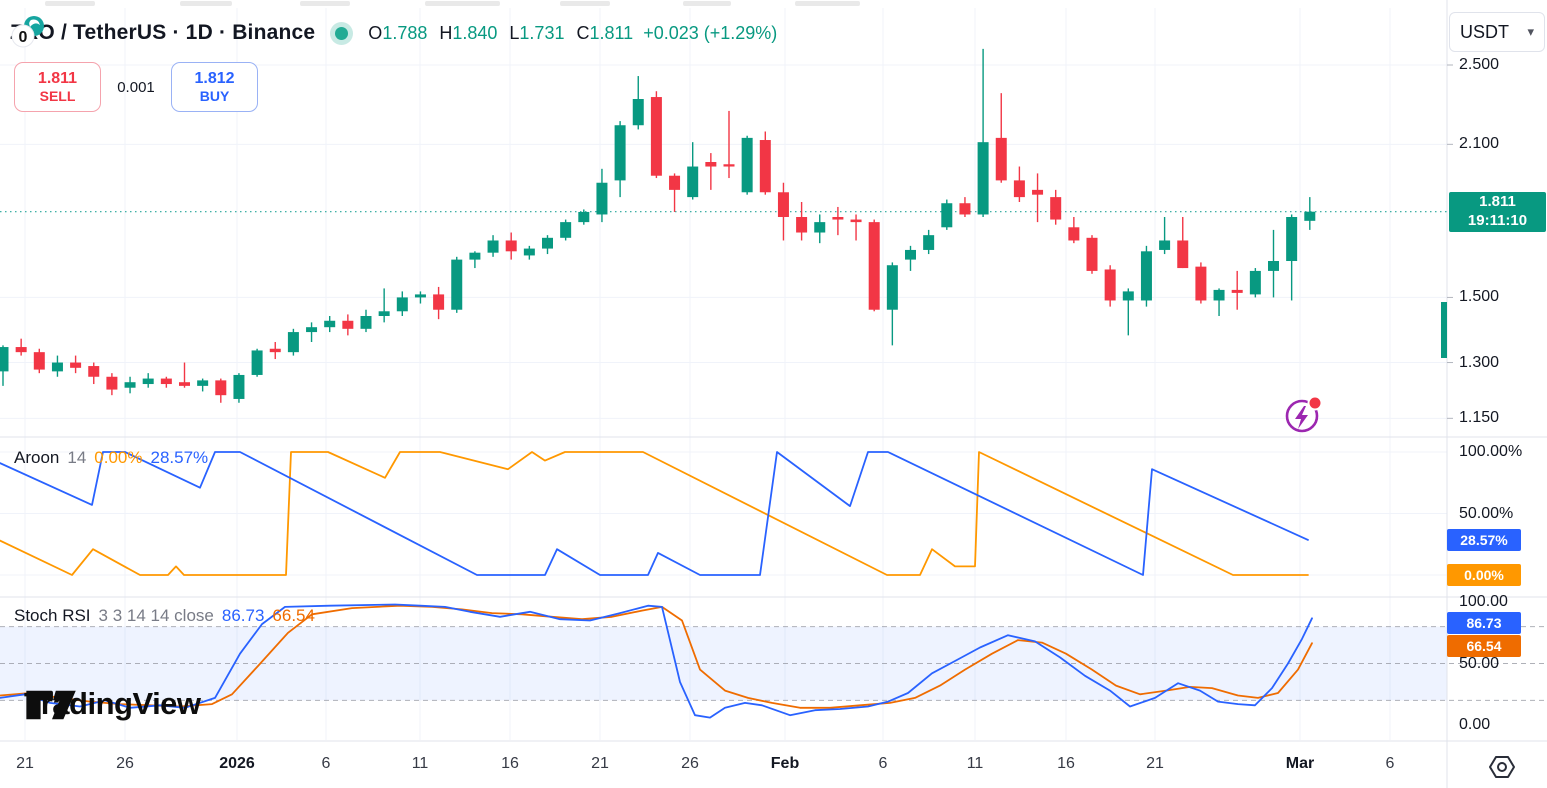 Image resolution: width=1547 pixels, height=788 pixels. What do you see at coordinates (118, 457) in the screenshot?
I see `aroon-down-value: 0.00%` at bounding box center [118, 457].